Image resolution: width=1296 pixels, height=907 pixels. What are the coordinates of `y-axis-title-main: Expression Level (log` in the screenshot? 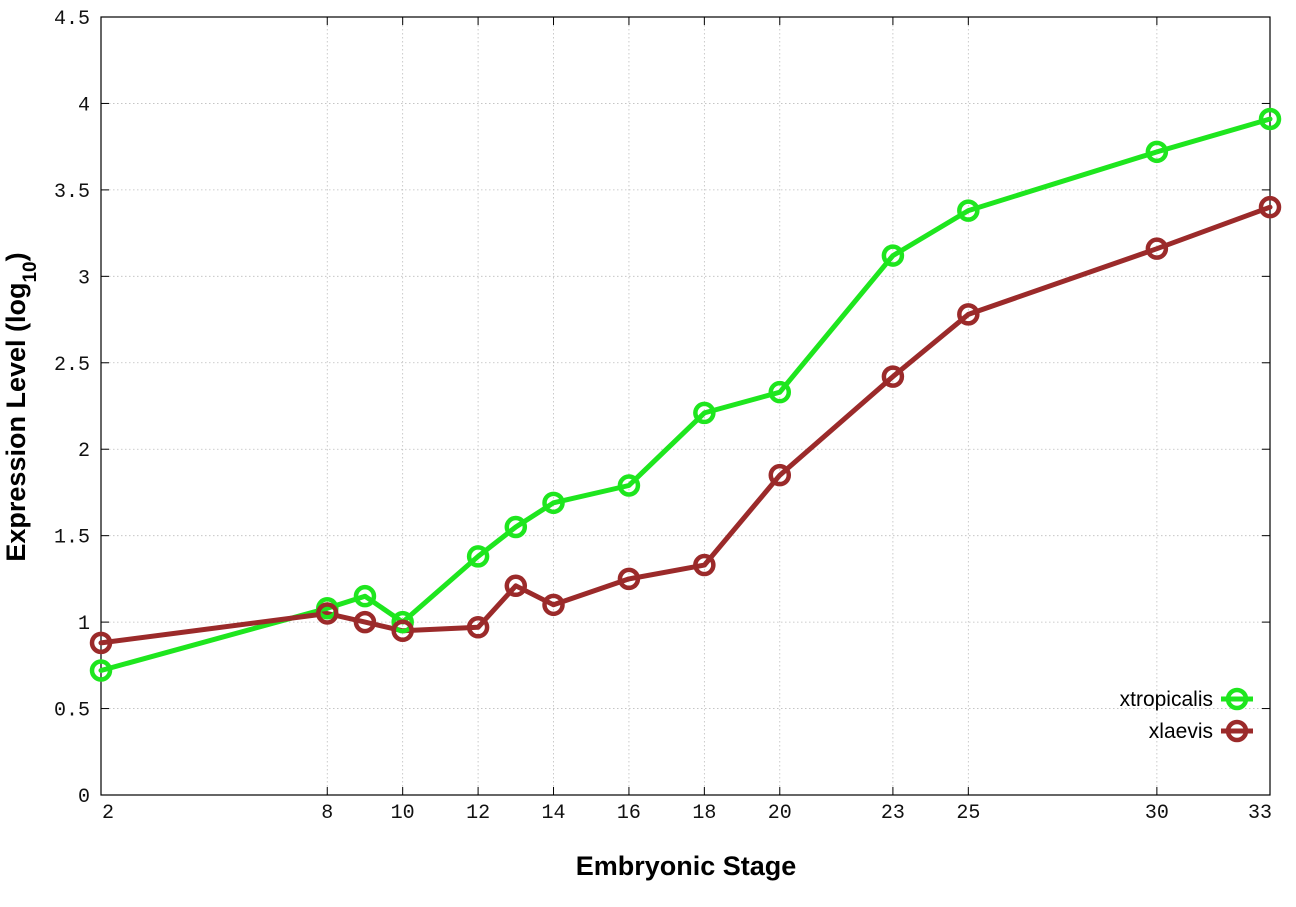 It's located at (16, 422).